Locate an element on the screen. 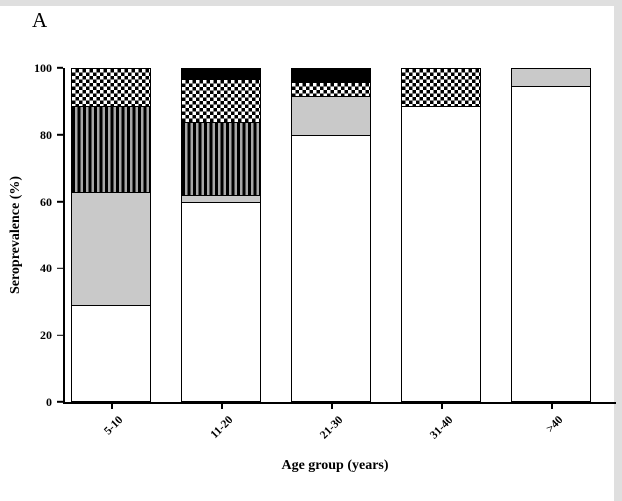 This screenshot has height=501, width=622. y-tick-label: 80 is located at coordinates (46, 134).